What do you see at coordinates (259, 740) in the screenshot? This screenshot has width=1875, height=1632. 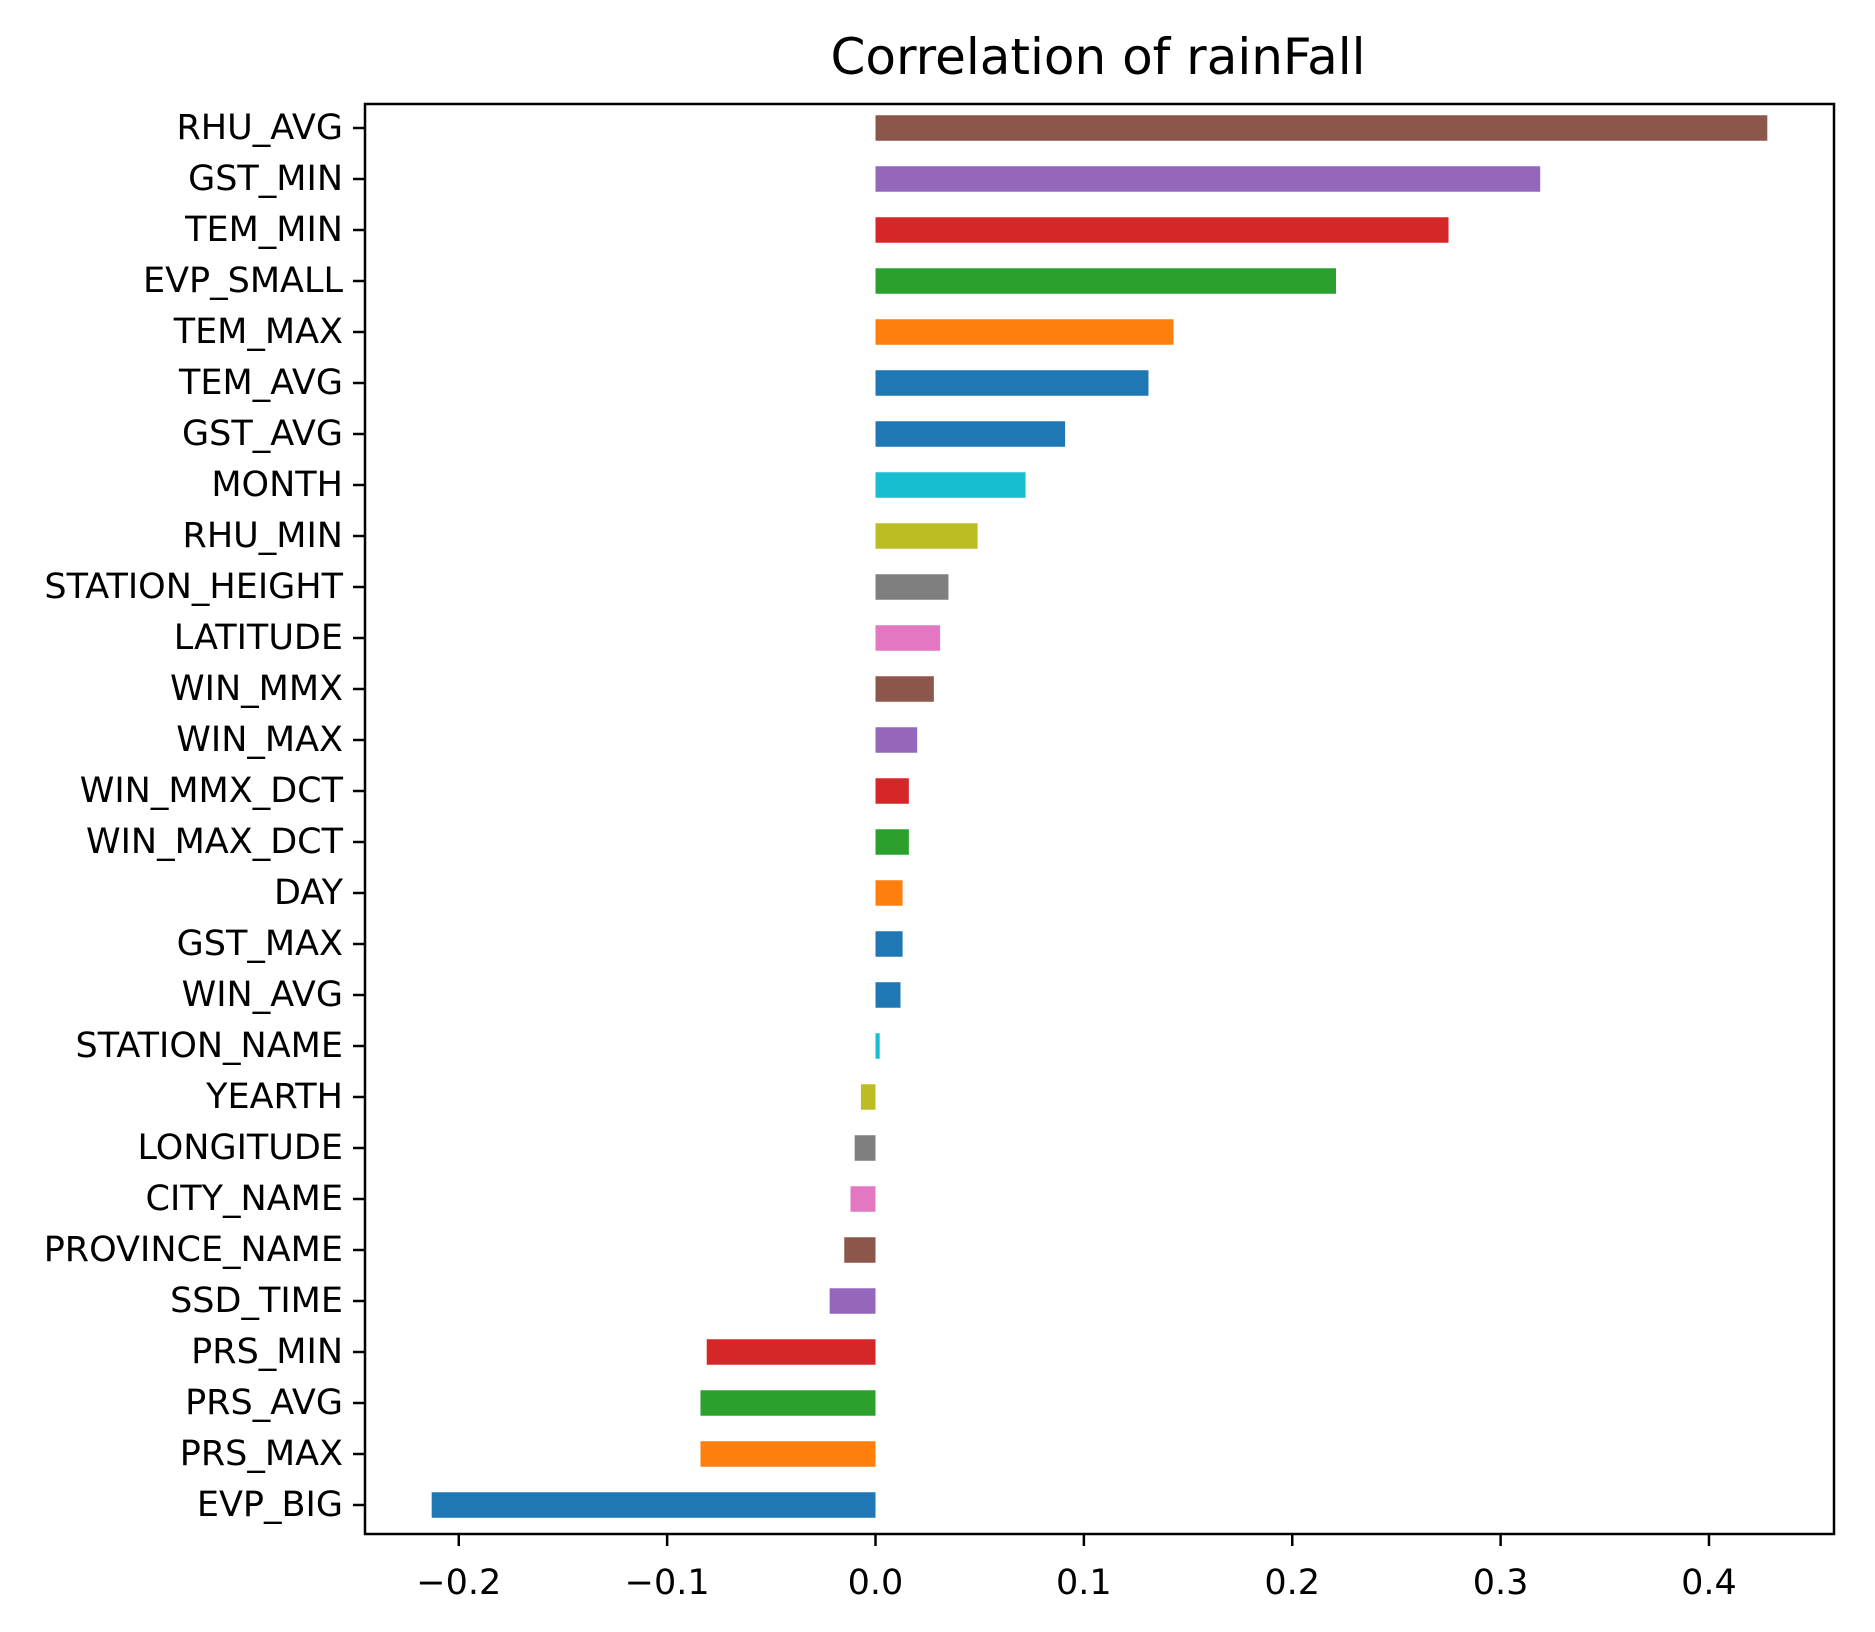 I see `y-tick-label: WIN_MAX` at bounding box center [259, 740].